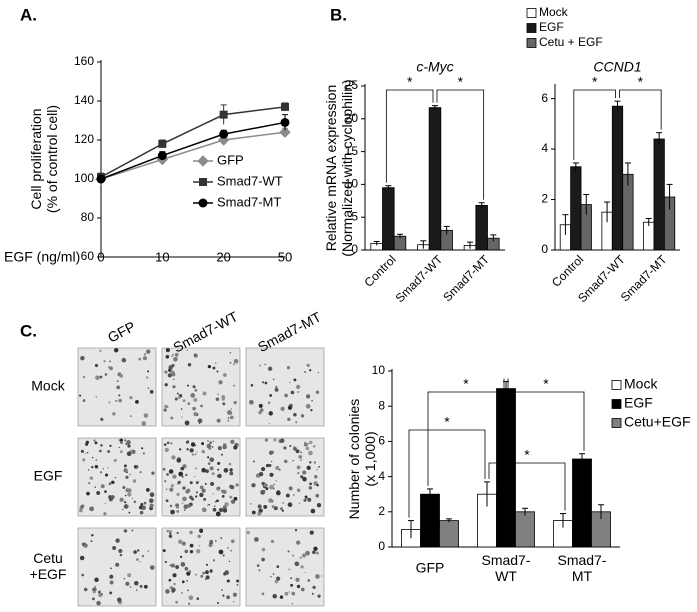 This screenshot has width=697, height=612. Describe the element at coordinates (379, 370) in the screenshot. I see `y-tick-label: 10` at that location.